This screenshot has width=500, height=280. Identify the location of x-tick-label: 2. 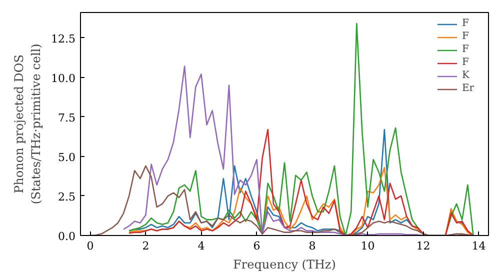
(146, 246).